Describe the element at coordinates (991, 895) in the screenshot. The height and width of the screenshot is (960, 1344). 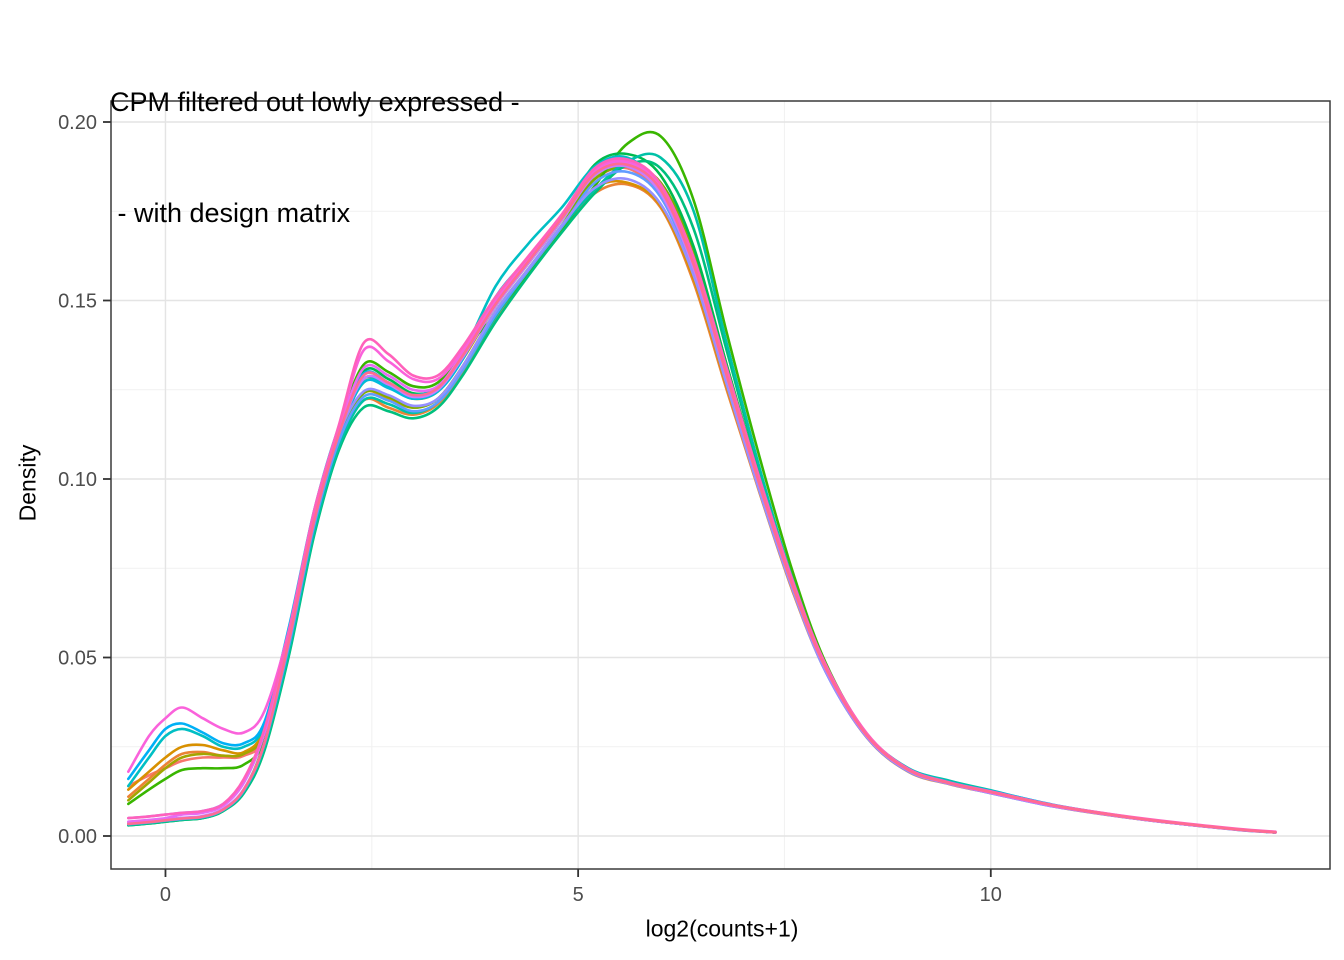
I see `x-tick-label: 10` at that location.